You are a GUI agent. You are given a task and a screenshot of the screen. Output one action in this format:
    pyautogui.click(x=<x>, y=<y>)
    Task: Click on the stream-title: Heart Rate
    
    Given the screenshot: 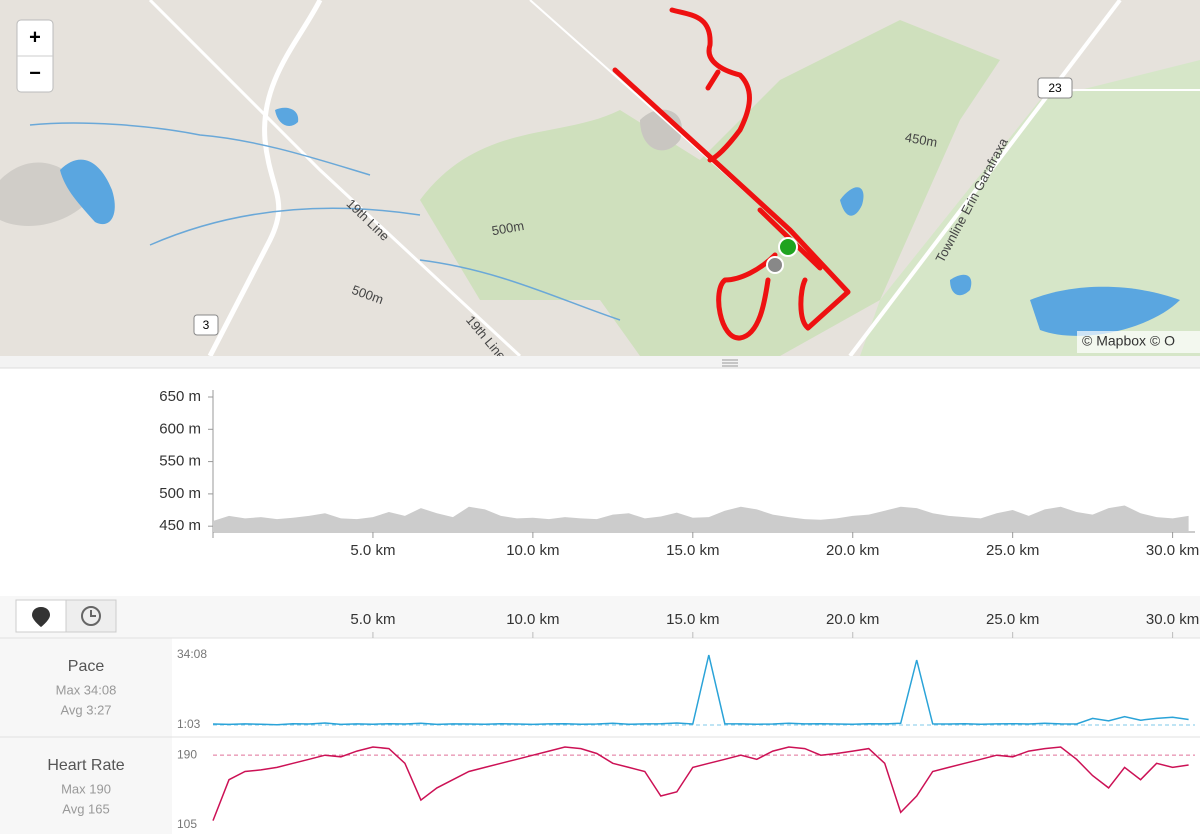 What is the action you would take?
    pyautogui.click(x=85, y=765)
    